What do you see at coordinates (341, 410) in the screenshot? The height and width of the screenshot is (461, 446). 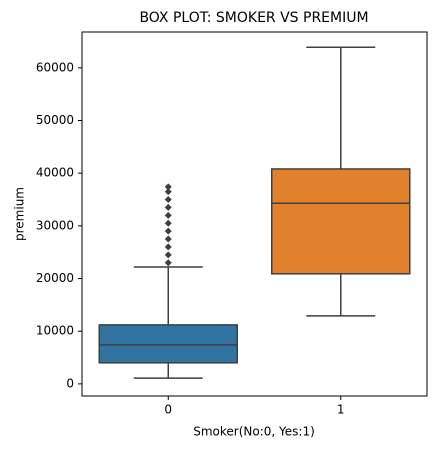 I see `x-tick-label: 1` at bounding box center [341, 410].